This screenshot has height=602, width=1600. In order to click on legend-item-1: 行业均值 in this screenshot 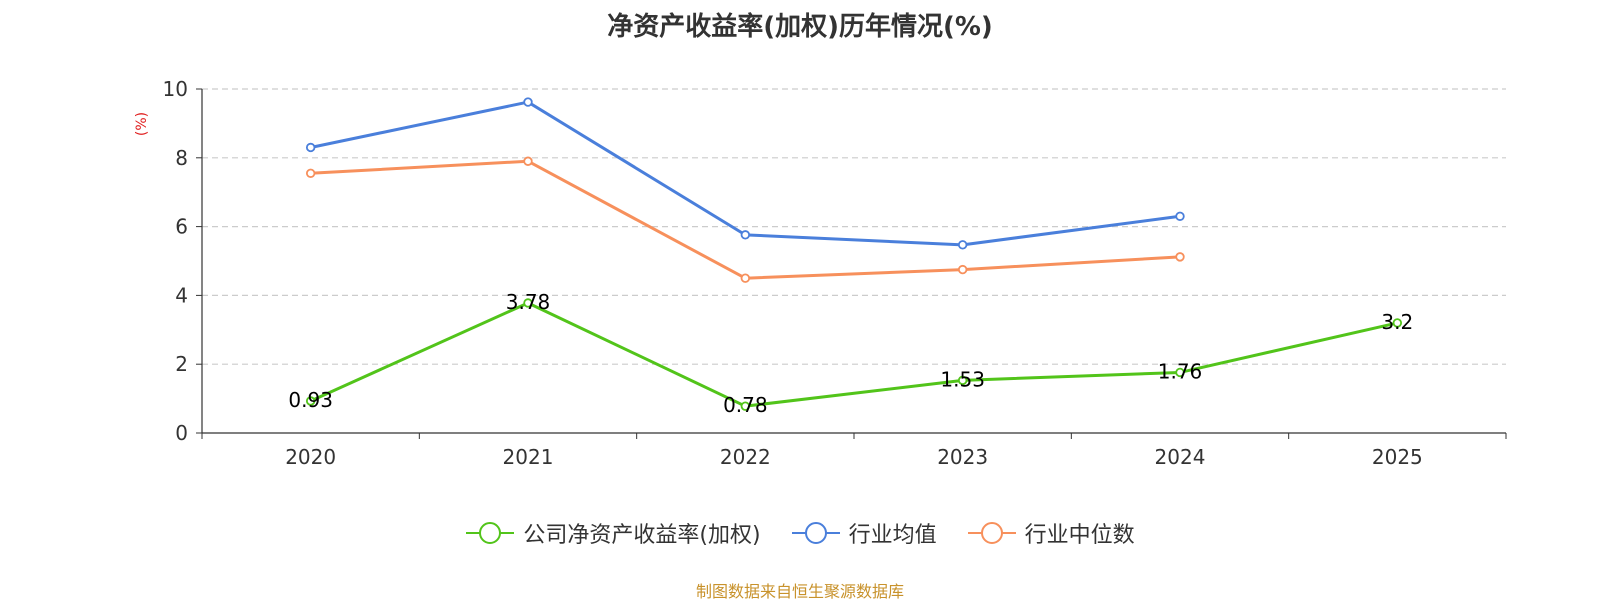, I will do `click(864, 533)`.